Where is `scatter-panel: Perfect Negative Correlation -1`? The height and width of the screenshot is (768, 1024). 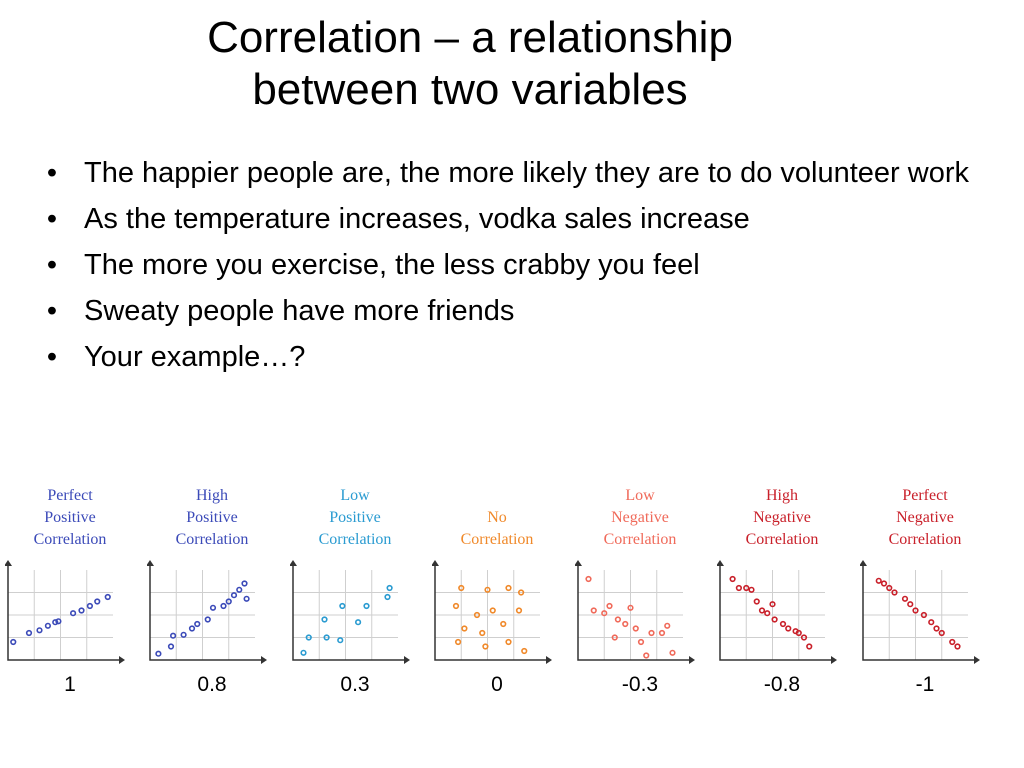
scatter-panel: Perfect Negative Correlation -1 is located at coordinates (925, 600).